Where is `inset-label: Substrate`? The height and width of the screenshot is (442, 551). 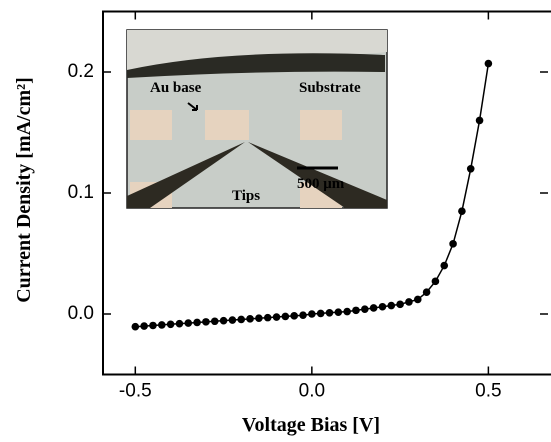
inset-label: Substrate is located at coordinates (330, 88).